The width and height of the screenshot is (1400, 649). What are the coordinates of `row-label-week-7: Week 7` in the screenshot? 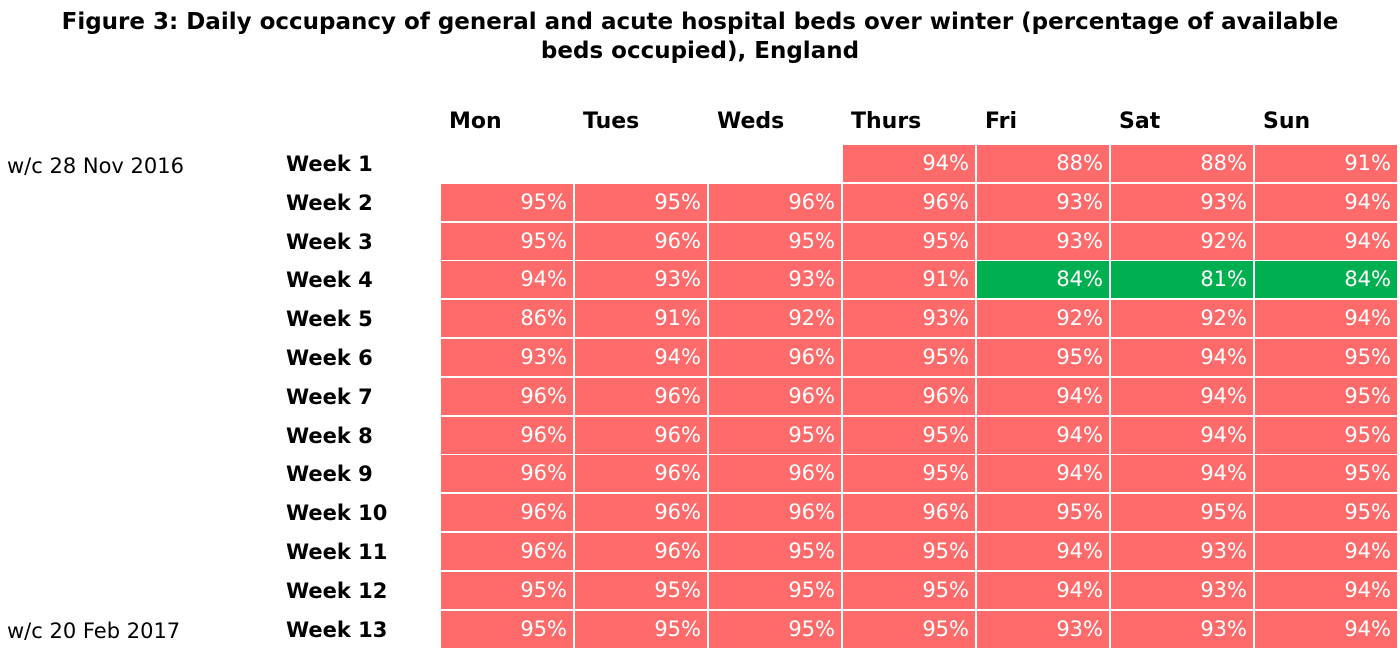 It's located at (329, 397).